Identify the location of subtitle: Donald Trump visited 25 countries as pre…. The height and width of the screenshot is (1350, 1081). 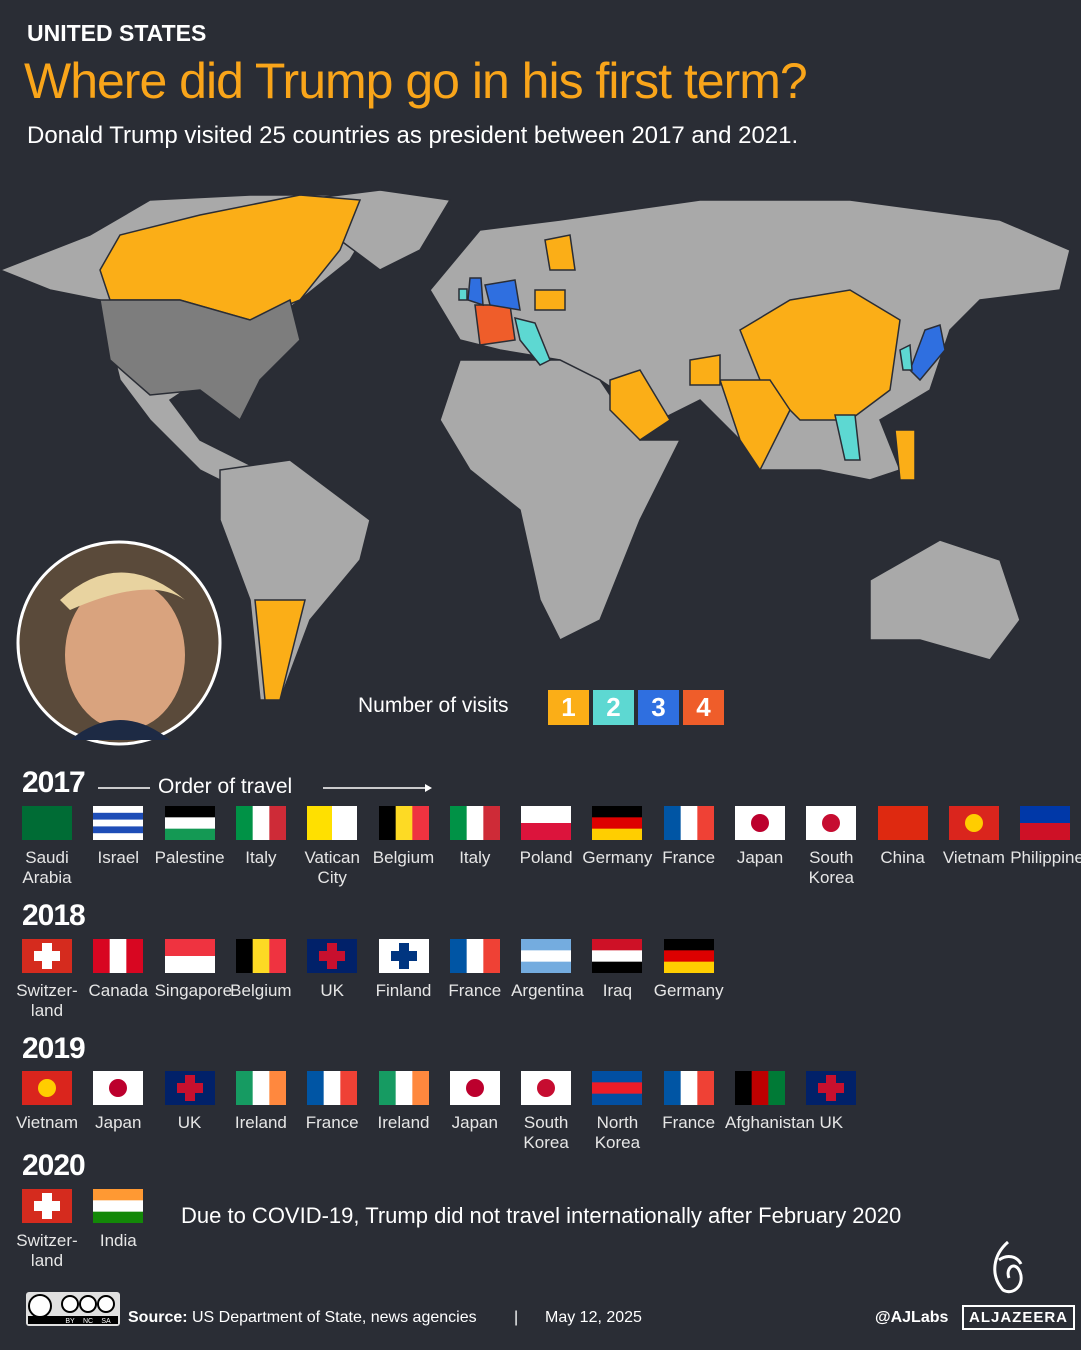
(413, 135).